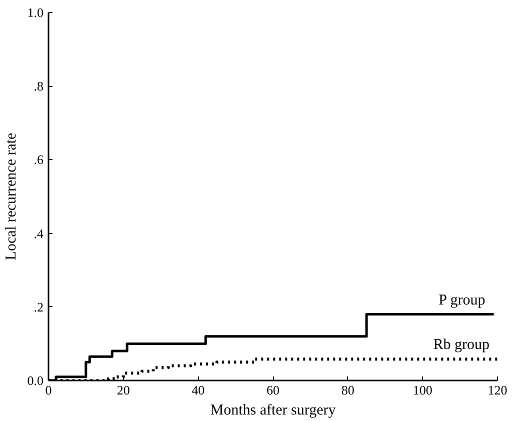  I want to click on y-axis-title: Local recurrence rate, so click(11, 196).